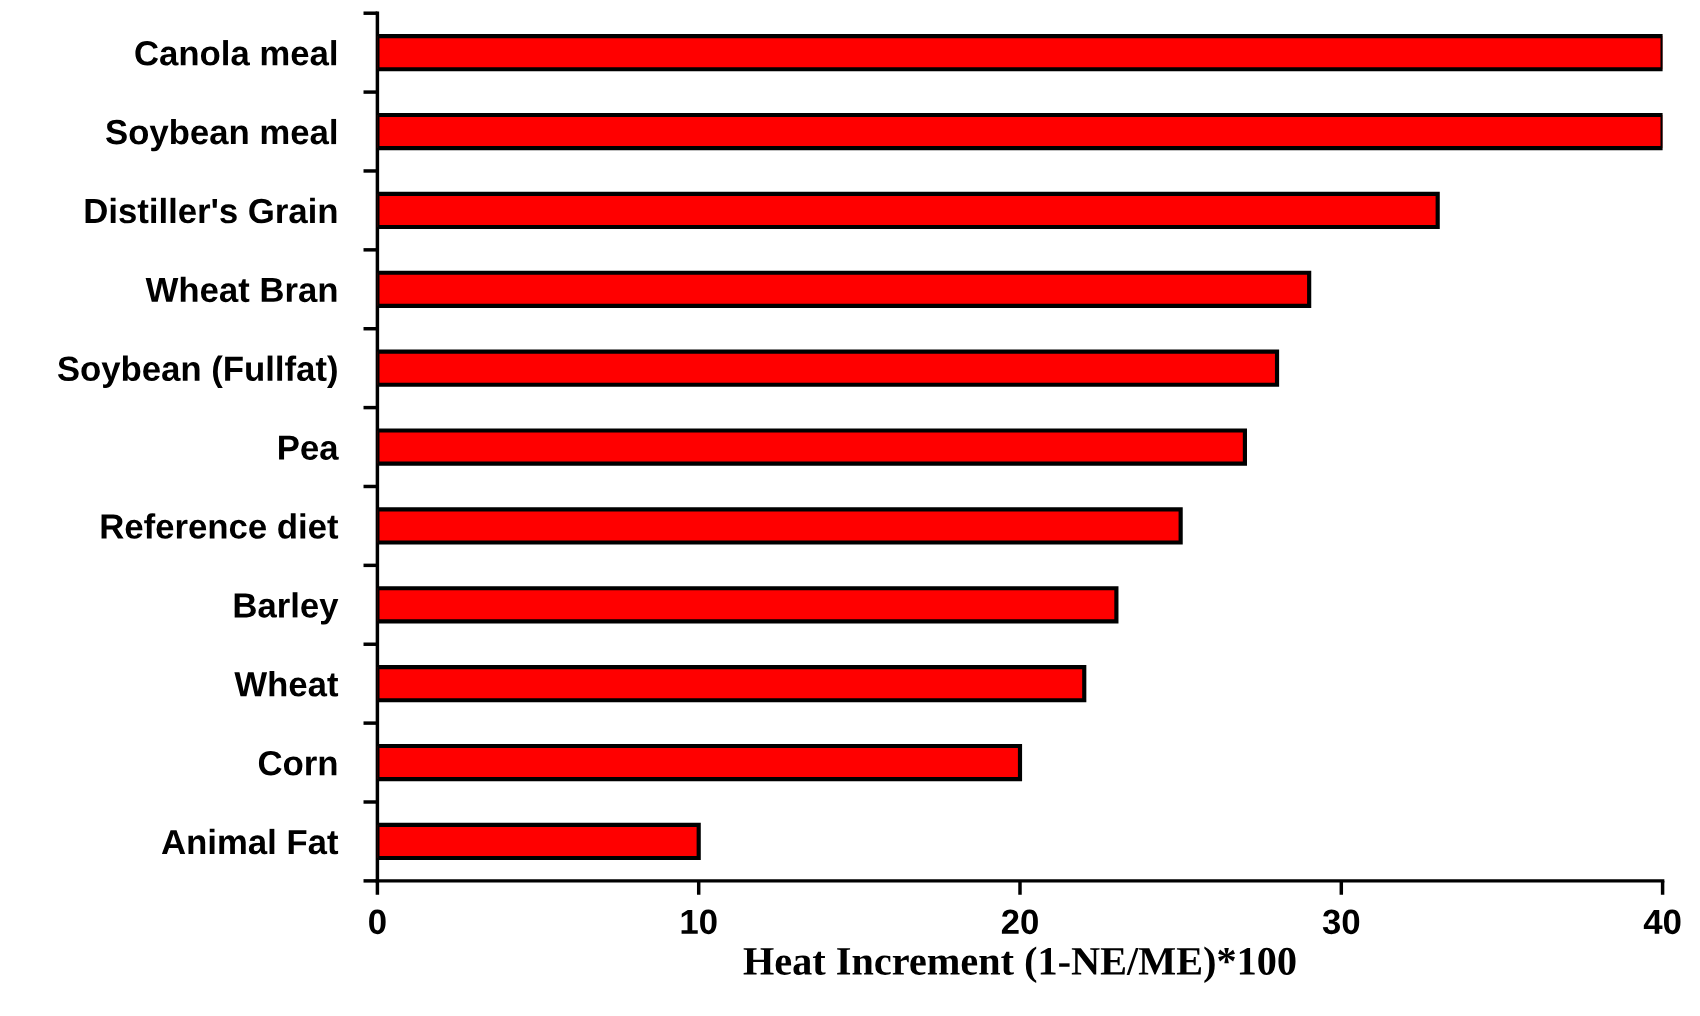 Image resolution: width=1700 pixels, height=1016 pixels. I want to click on x-tick-label: 20, so click(1019, 922).